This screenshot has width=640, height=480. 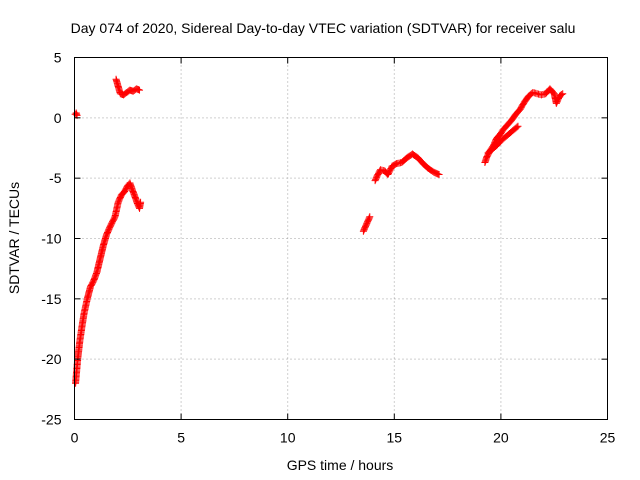 What do you see at coordinates (288, 438) in the screenshot?
I see `x-tick-label: 10` at bounding box center [288, 438].